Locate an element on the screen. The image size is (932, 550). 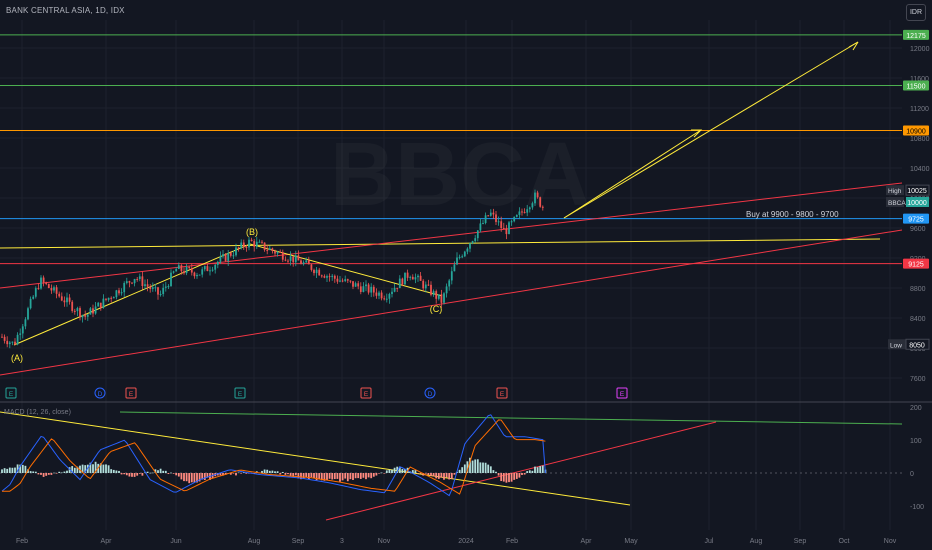
macd-indicator-label: MACD (12, 26, close) is located at coordinates (37, 412).